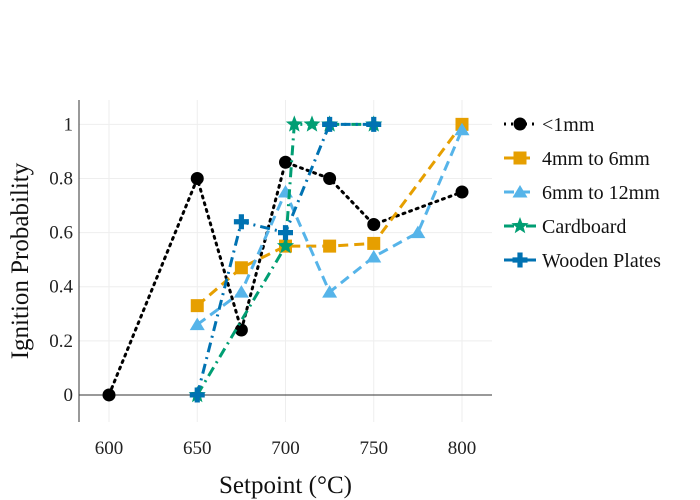 The height and width of the screenshot is (500, 700). Describe the element at coordinates (285, 485) in the screenshot. I see `x-axis-title: Setpoint (°C)` at that location.